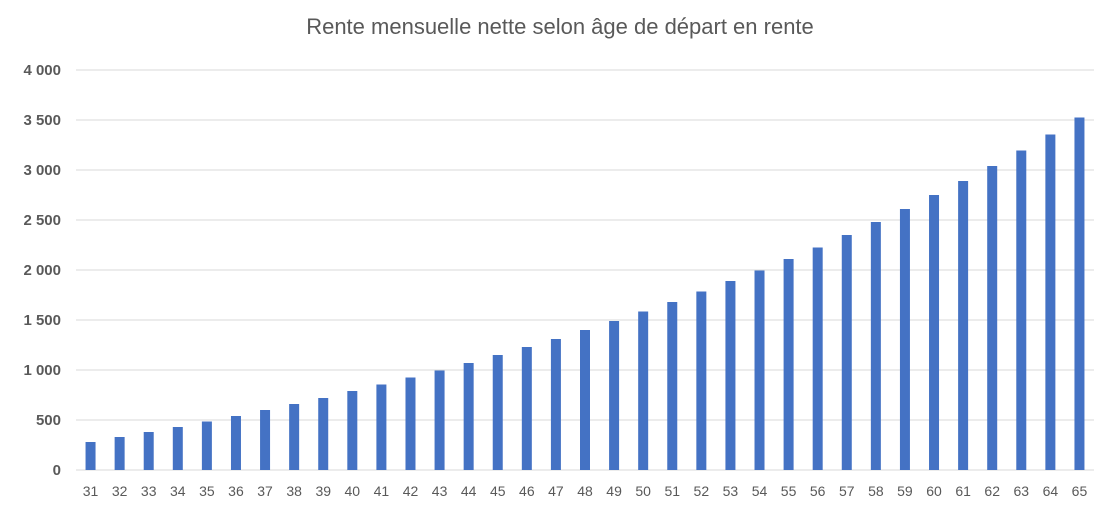 The height and width of the screenshot is (513, 1120). I want to click on x-tick-label: 41, so click(382, 491).